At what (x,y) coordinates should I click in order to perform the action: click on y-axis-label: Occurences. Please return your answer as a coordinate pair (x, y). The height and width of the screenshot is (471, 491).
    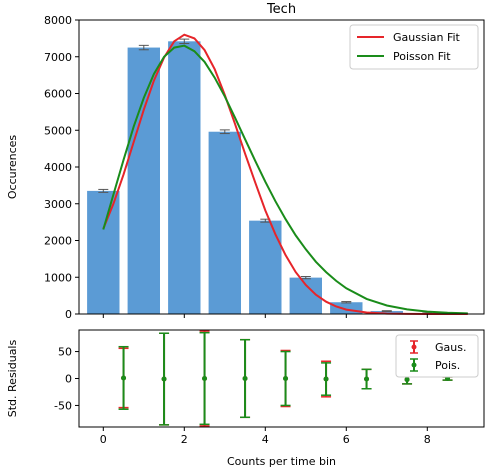
    Looking at the image, I should click on (12, 167).